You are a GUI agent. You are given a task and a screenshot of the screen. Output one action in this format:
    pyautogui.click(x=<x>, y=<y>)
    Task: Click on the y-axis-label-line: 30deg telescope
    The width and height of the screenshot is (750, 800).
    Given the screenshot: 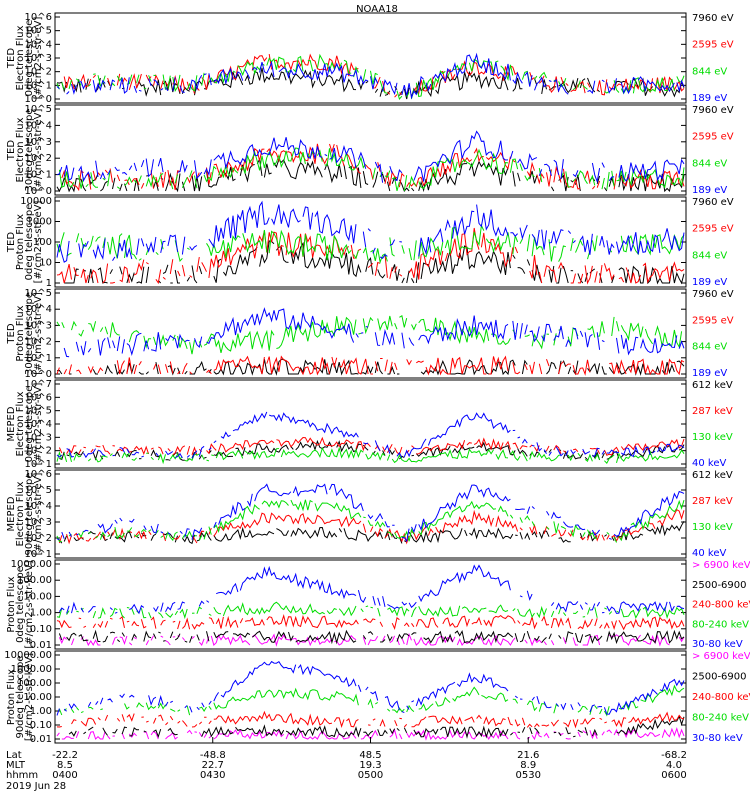 What is the action you would take?
    pyautogui.click(x=29, y=149)
    